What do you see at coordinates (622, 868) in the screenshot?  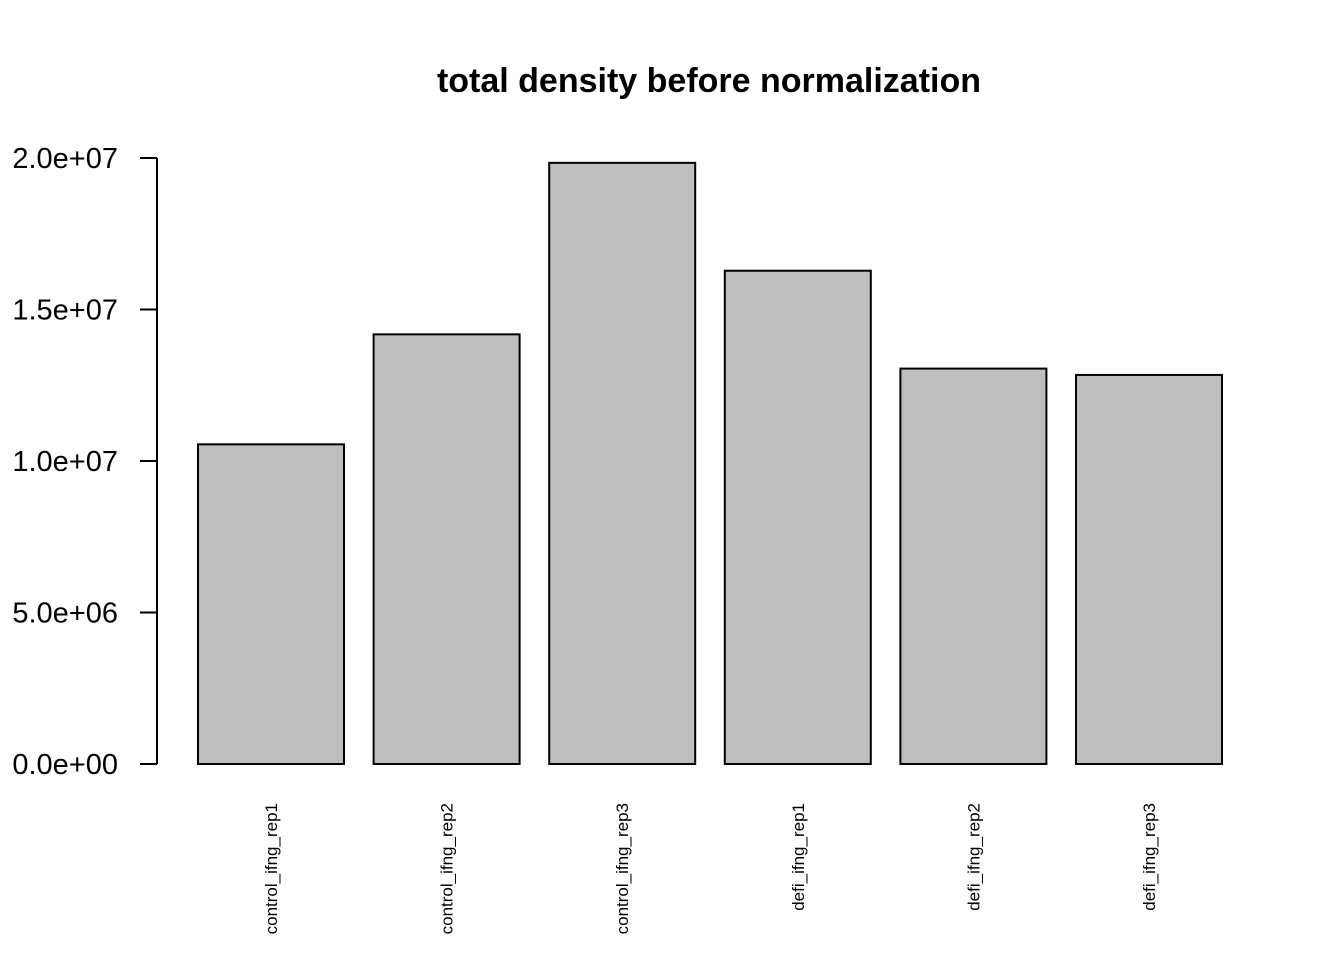 I see `x-tick-label: control_ifng_rep3` at bounding box center [622, 868].